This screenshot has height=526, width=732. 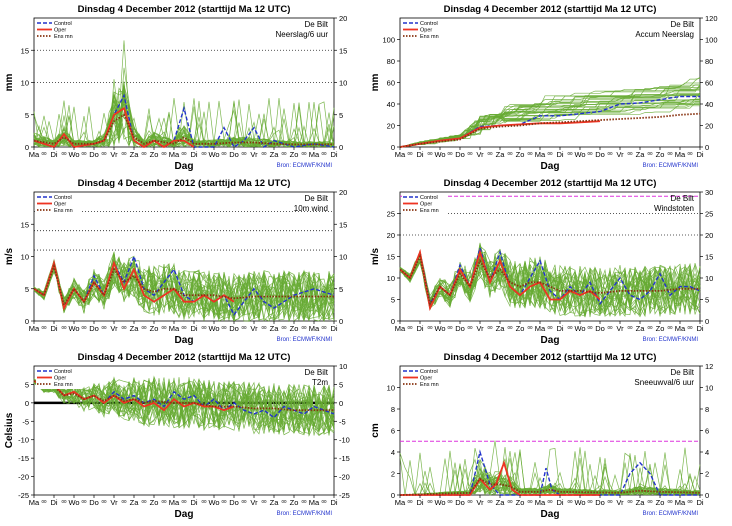 I want to click on source-label: Bron: ECMWF/KNMI, so click(x=671, y=166).